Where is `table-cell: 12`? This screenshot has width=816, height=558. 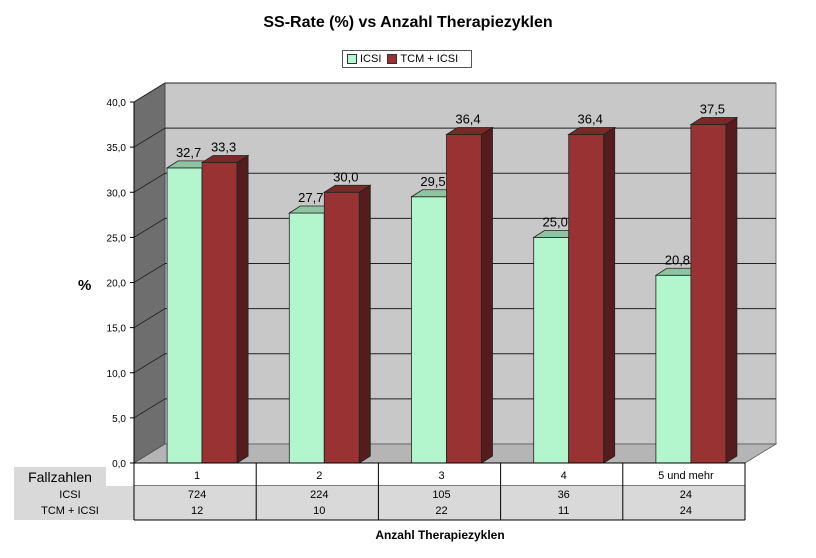
table-cell: 12 is located at coordinates (197, 511).